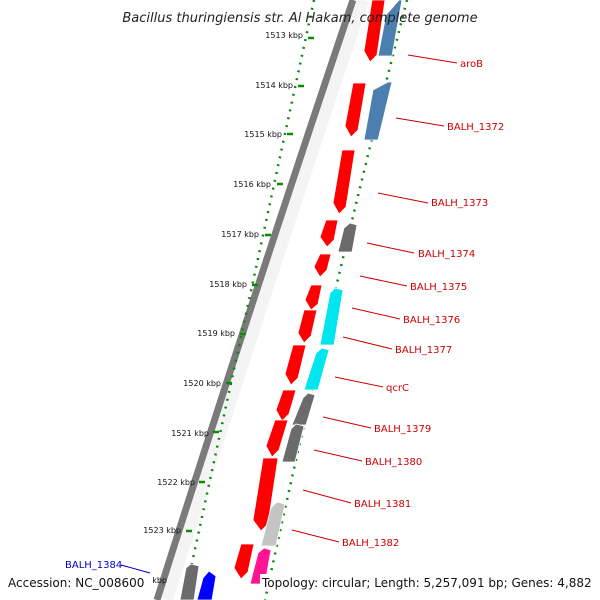 The image size is (600, 600). I want to click on label-leader-line, so click(135, 569).